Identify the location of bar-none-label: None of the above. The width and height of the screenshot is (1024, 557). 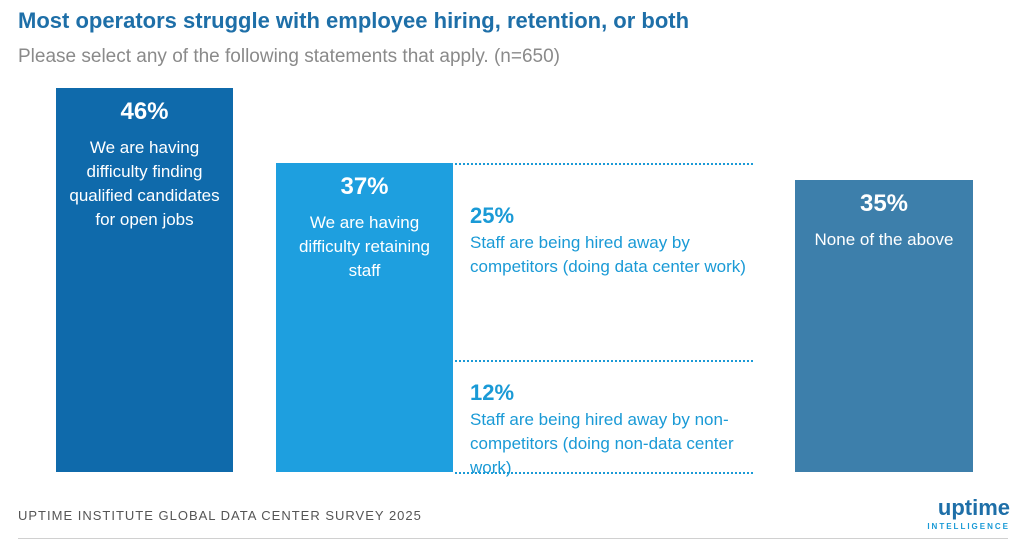
(884, 239).